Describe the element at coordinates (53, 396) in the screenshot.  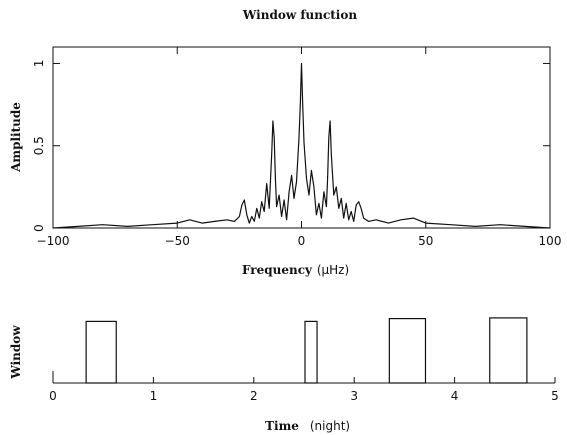
I see `time-tick-label: 0` at that location.